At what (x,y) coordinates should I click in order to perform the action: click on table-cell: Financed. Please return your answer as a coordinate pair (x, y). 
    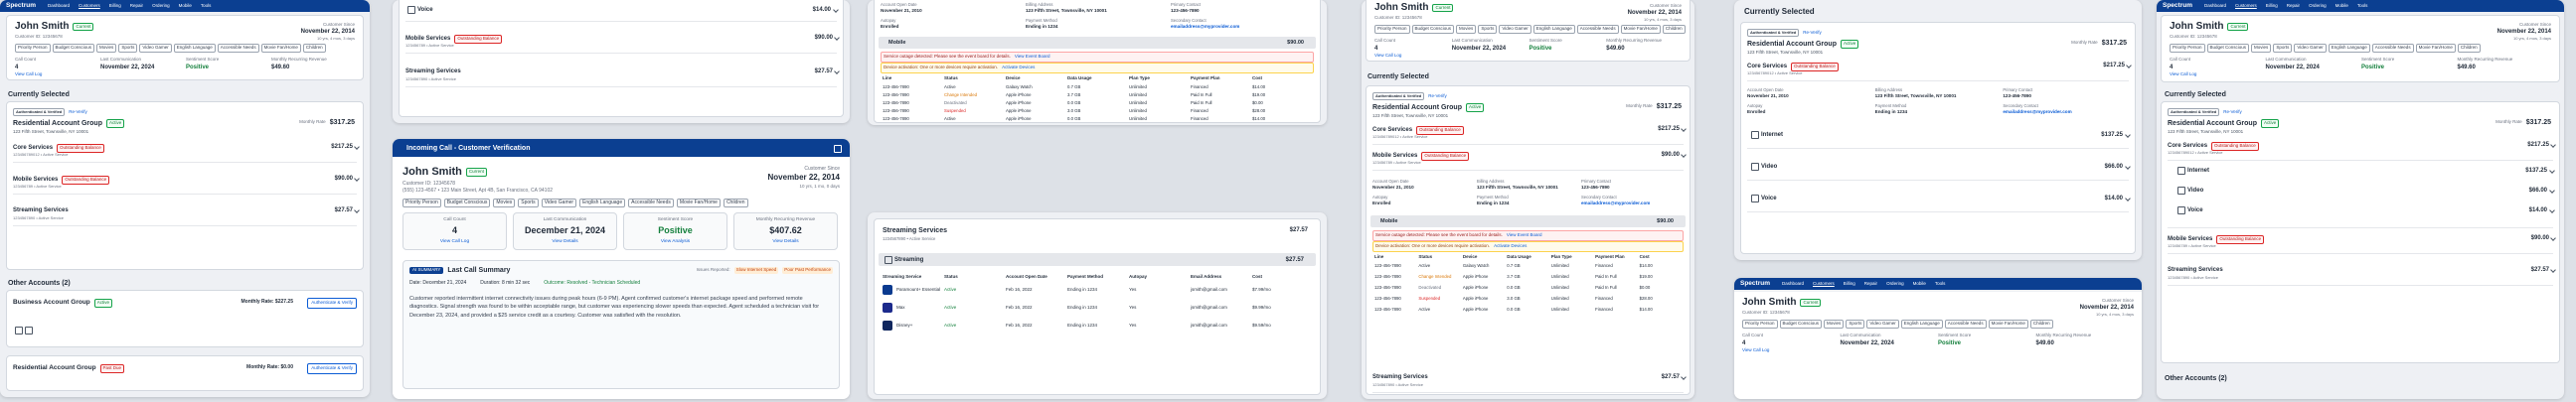
    Looking at the image, I should click on (1604, 265).